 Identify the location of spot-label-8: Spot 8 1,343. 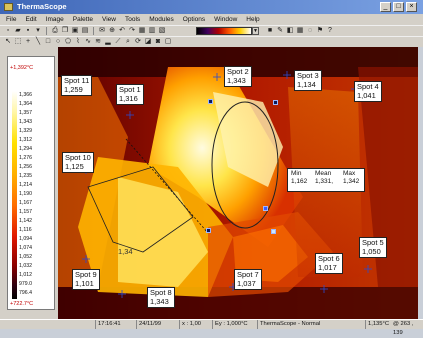
(161, 297).